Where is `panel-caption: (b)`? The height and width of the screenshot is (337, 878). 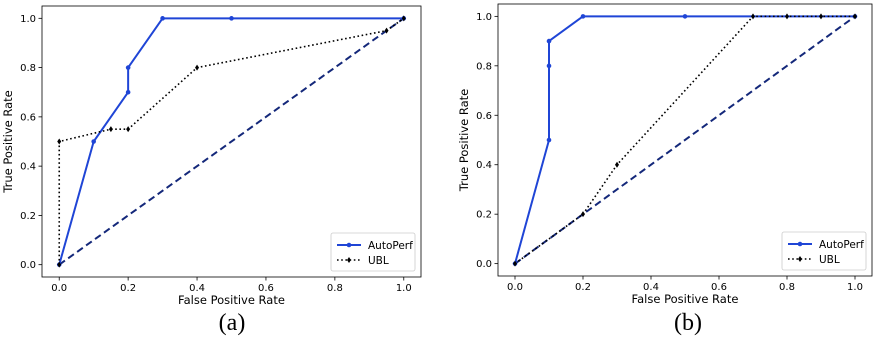 panel-caption: (b) is located at coordinates (688, 323).